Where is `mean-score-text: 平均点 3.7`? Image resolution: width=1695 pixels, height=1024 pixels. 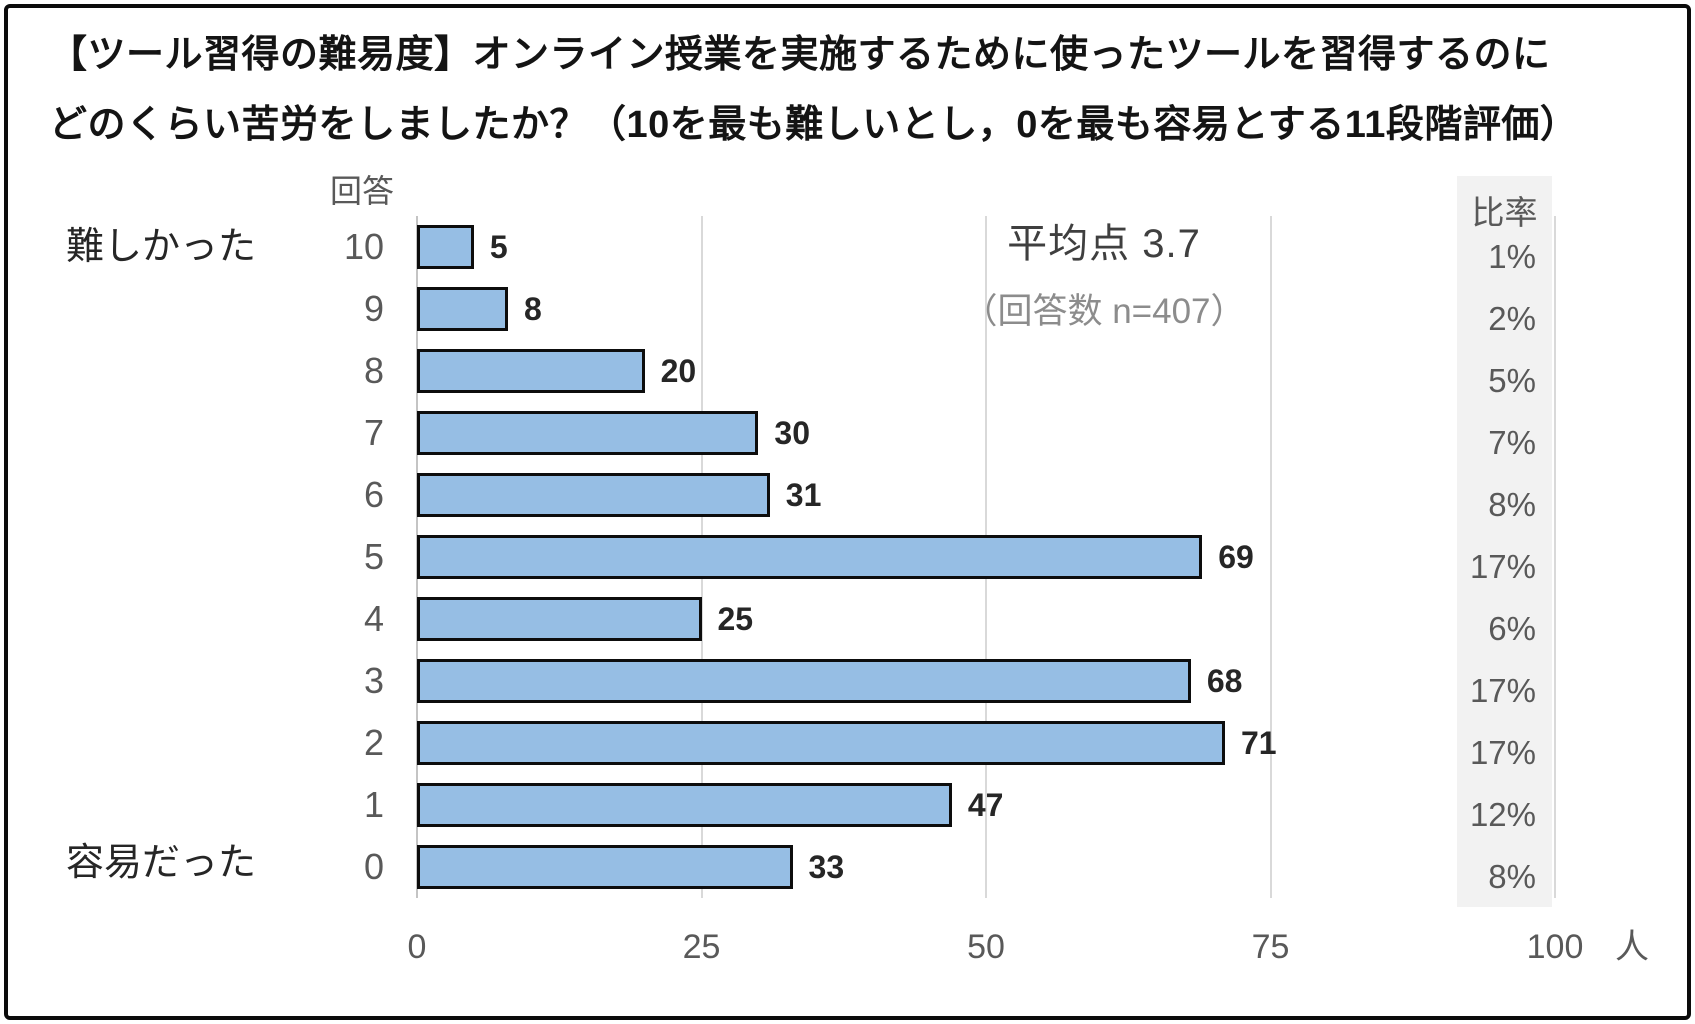
mean-score-text: 平均点 3.7 is located at coordinates (1104, 244).